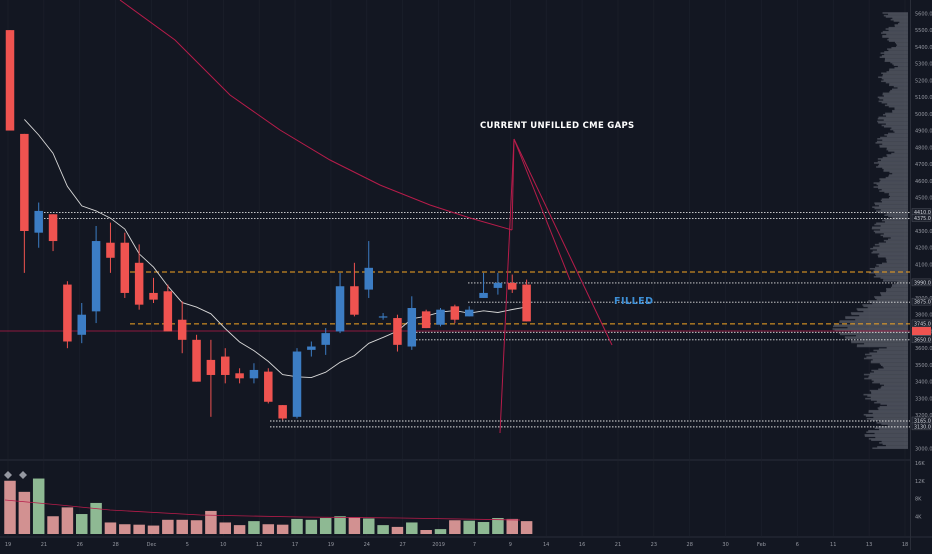 This screenshot has height=554, width=932. What do you see at coordinates (923, 450) in the screenshot?
I see `price-tick-label: 3000.0` at bounding box center [923, 450].